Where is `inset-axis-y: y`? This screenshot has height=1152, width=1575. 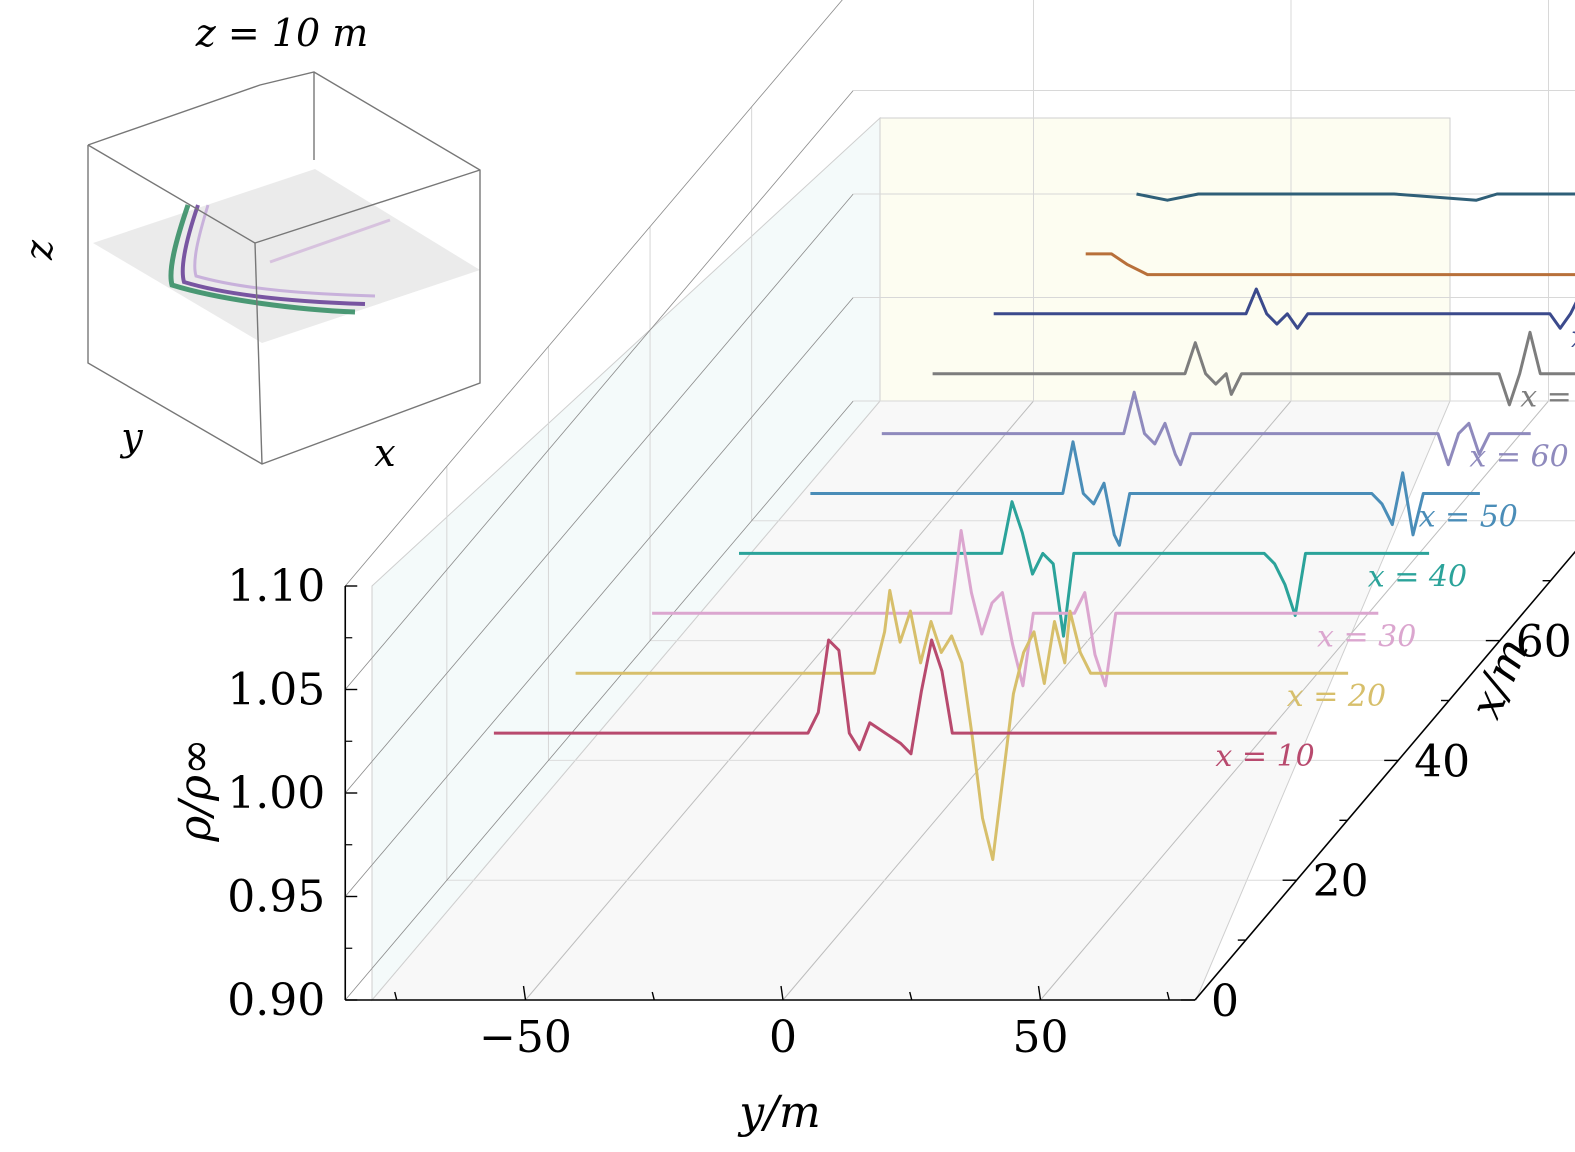
inset-axis-y: y is located at coordinates (131, 437).